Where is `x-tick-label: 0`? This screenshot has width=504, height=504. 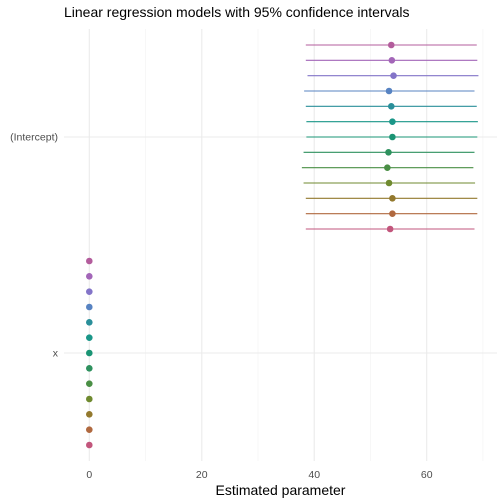
x-tick-label: 0 is located at coordinates (89, 475).